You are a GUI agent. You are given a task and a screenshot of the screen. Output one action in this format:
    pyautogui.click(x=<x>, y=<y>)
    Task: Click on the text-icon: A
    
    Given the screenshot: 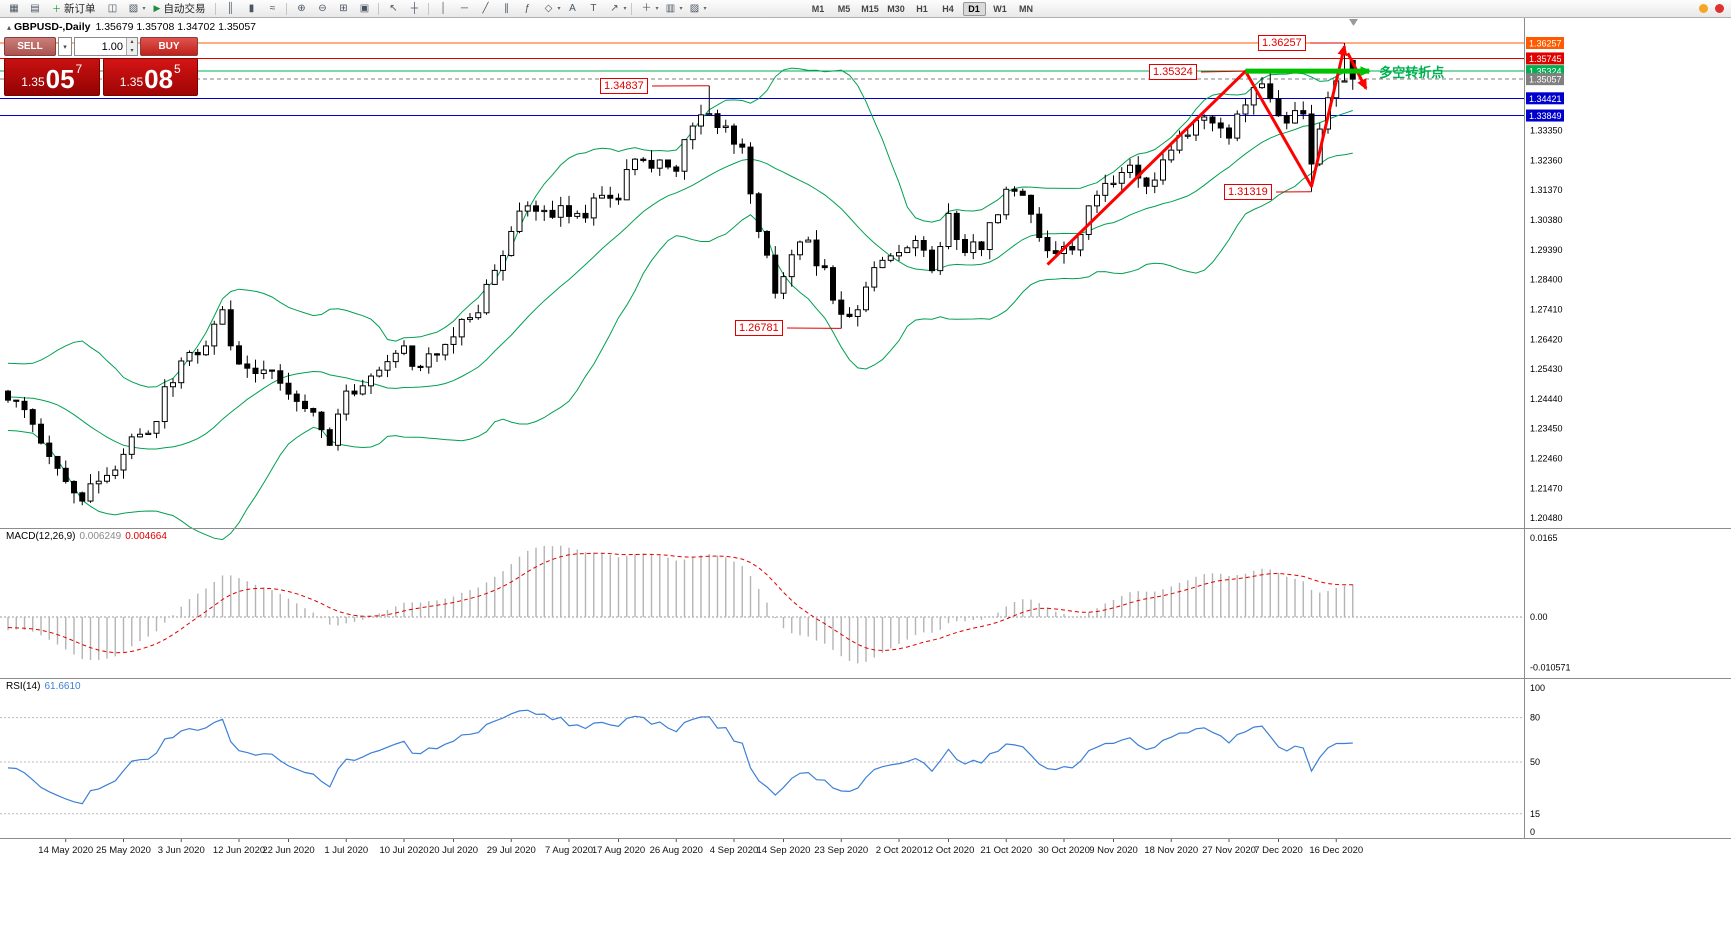 What is the action you would take?
    pyautogui.click(x=572, y=8)
    